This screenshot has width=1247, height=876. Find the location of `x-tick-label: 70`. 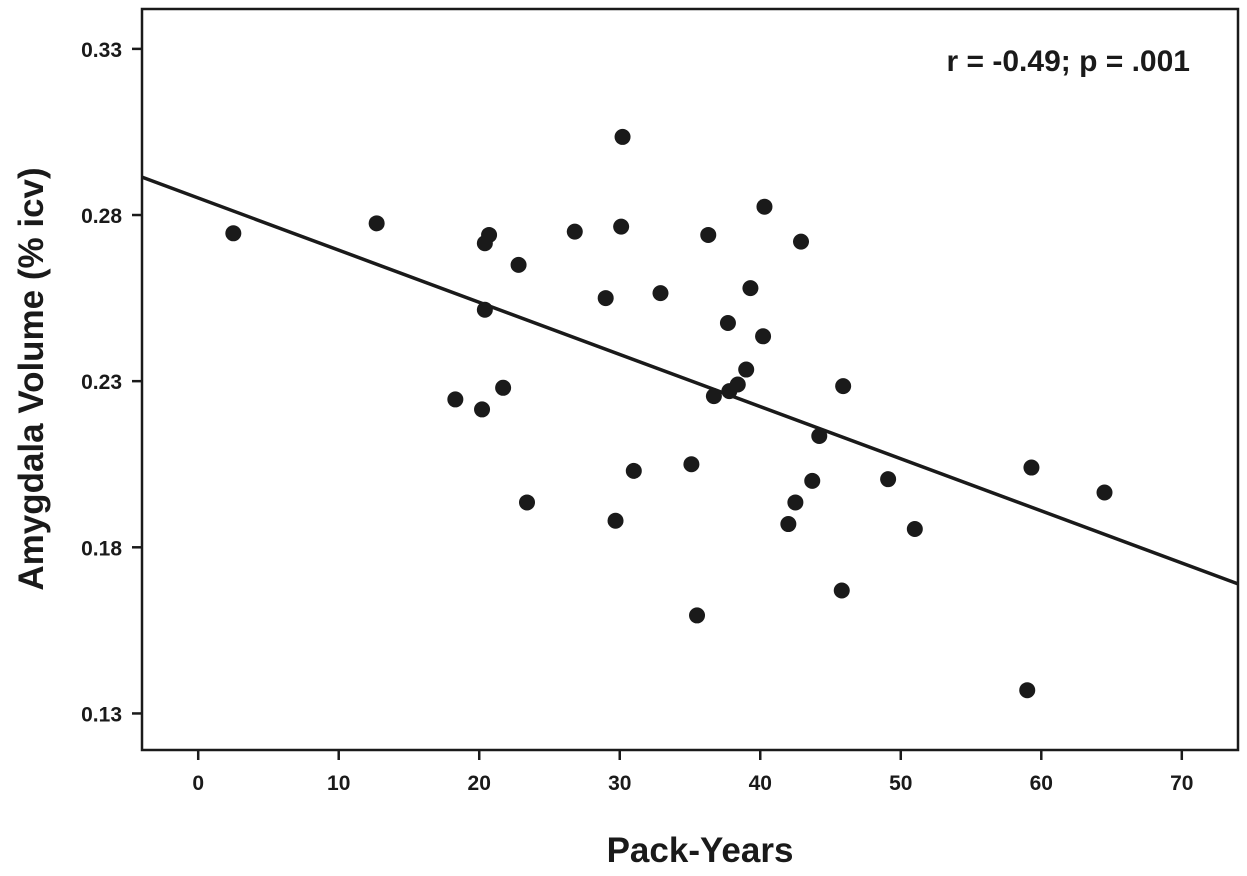

x-tick-label: 70 is located at coordinates (1181, 783).